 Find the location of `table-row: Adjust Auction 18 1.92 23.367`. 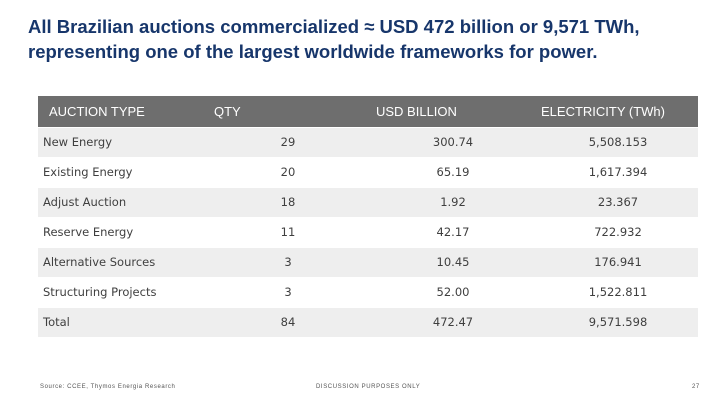

table-row: Adjust Auction 18 1.92 23.367 is located at coordinates (368, 203).